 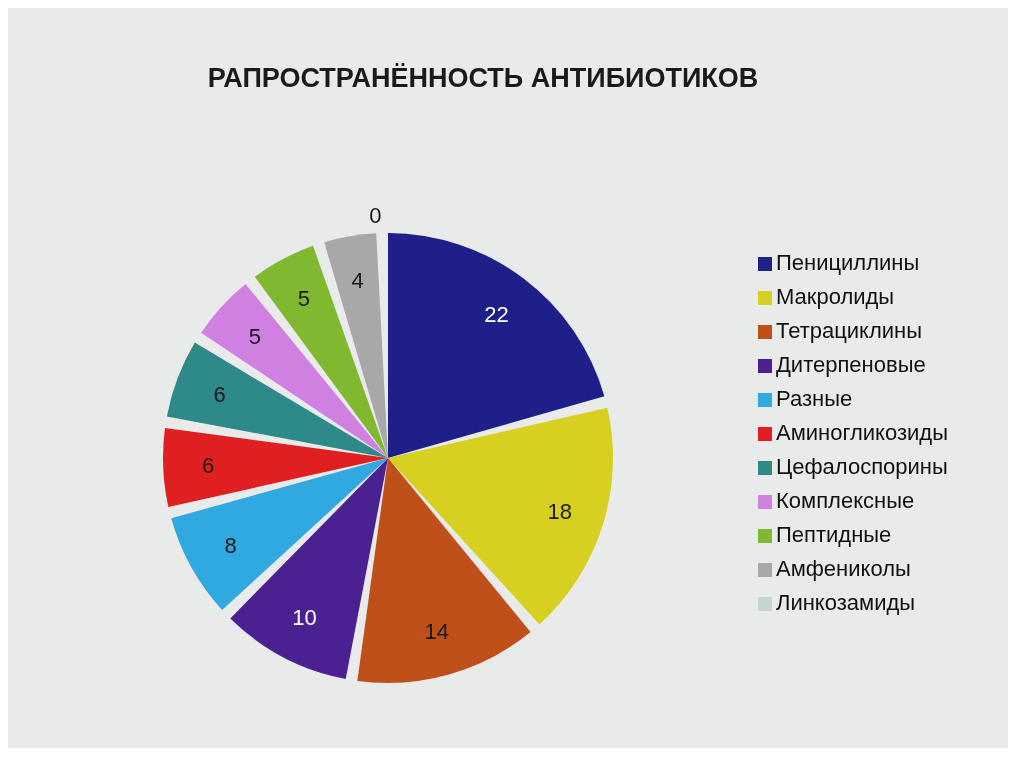 I want to click on legend-label: Цефалоспорины, so click(x=861, y=466).